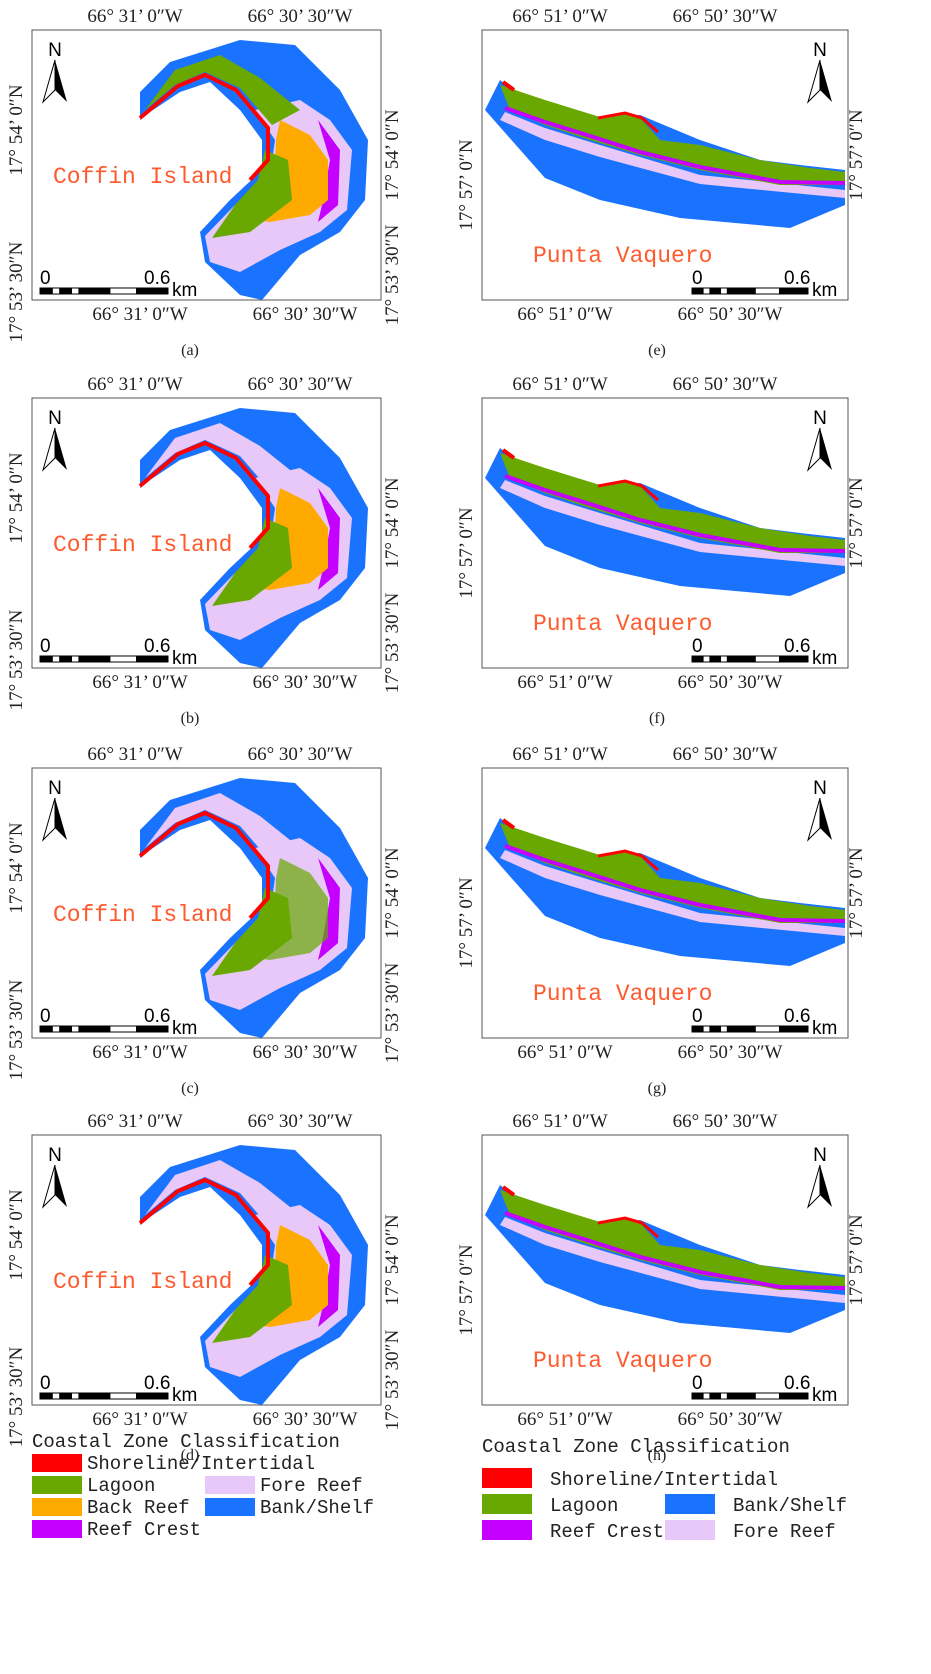 Image resolution: width=931 pixels, height=1674 pixels. I want to click on legend-label: Reef Crest, so click(144, 1530).